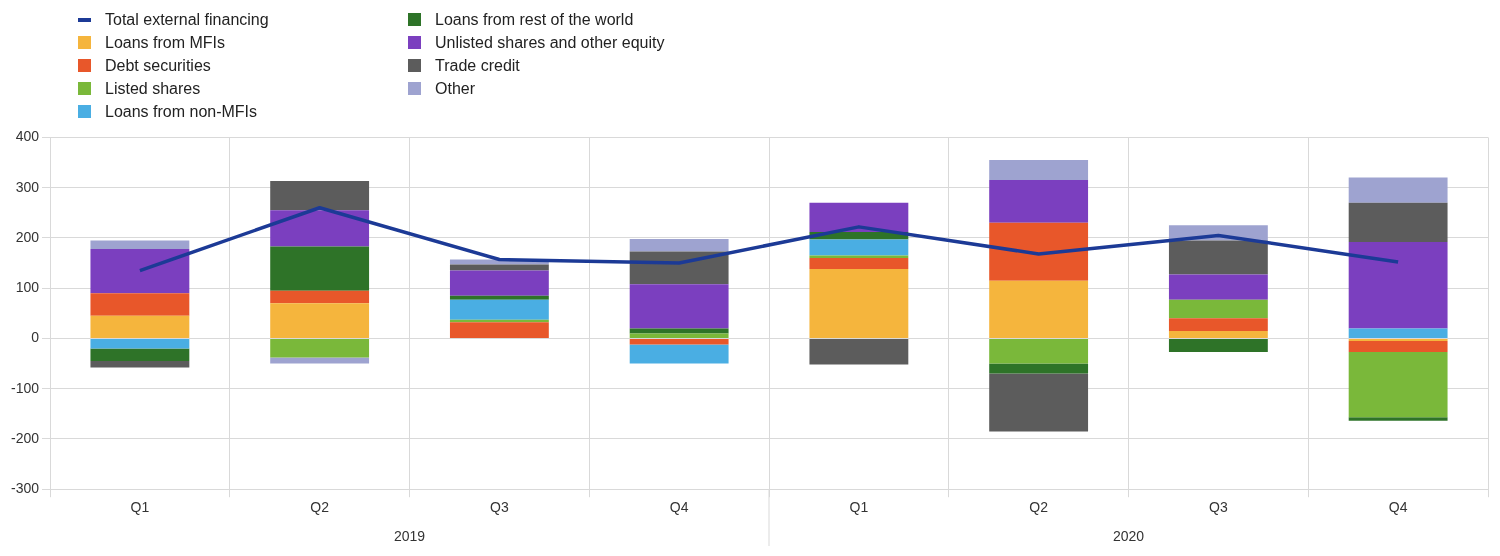 This screenshot has width=1500, height=556. I want to click on legend-label: Debt securities, so click(158, 65).